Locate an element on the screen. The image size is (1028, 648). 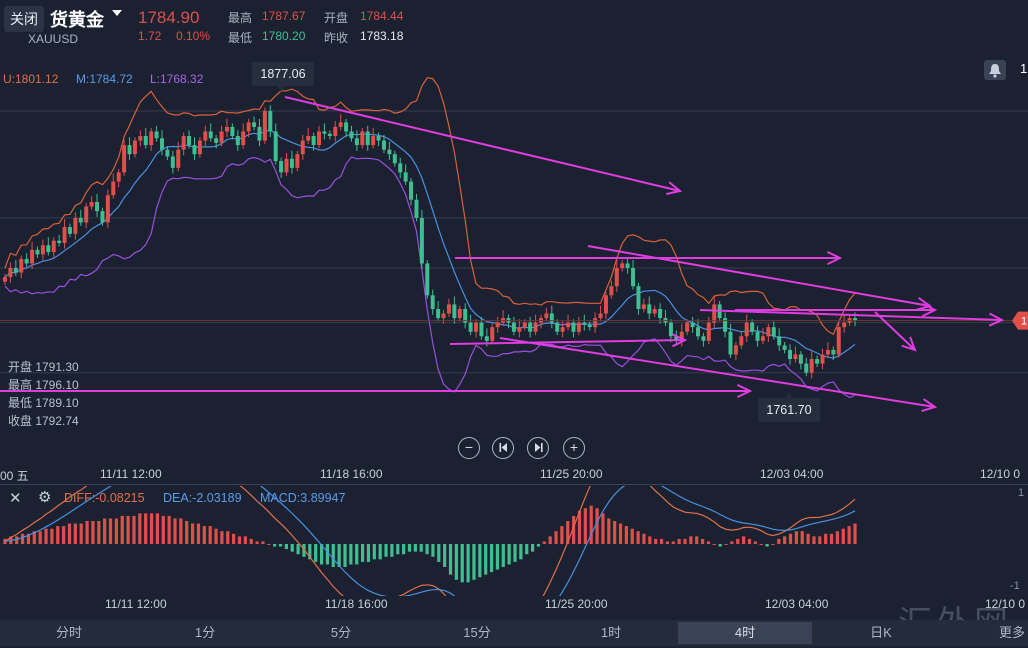
tab-1min: 1分 is located at coordinates (205, 632).